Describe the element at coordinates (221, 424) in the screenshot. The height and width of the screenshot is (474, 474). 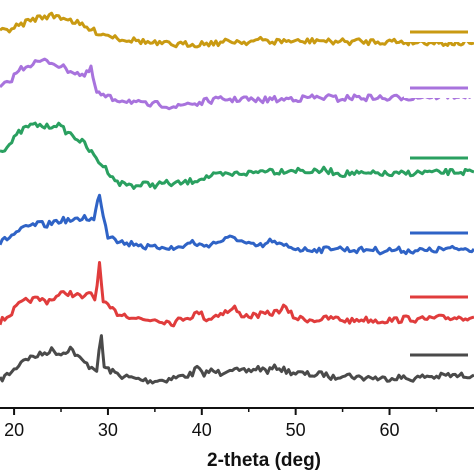
I see `x-axis-ticks: 20 30 40 50 60` at that location.